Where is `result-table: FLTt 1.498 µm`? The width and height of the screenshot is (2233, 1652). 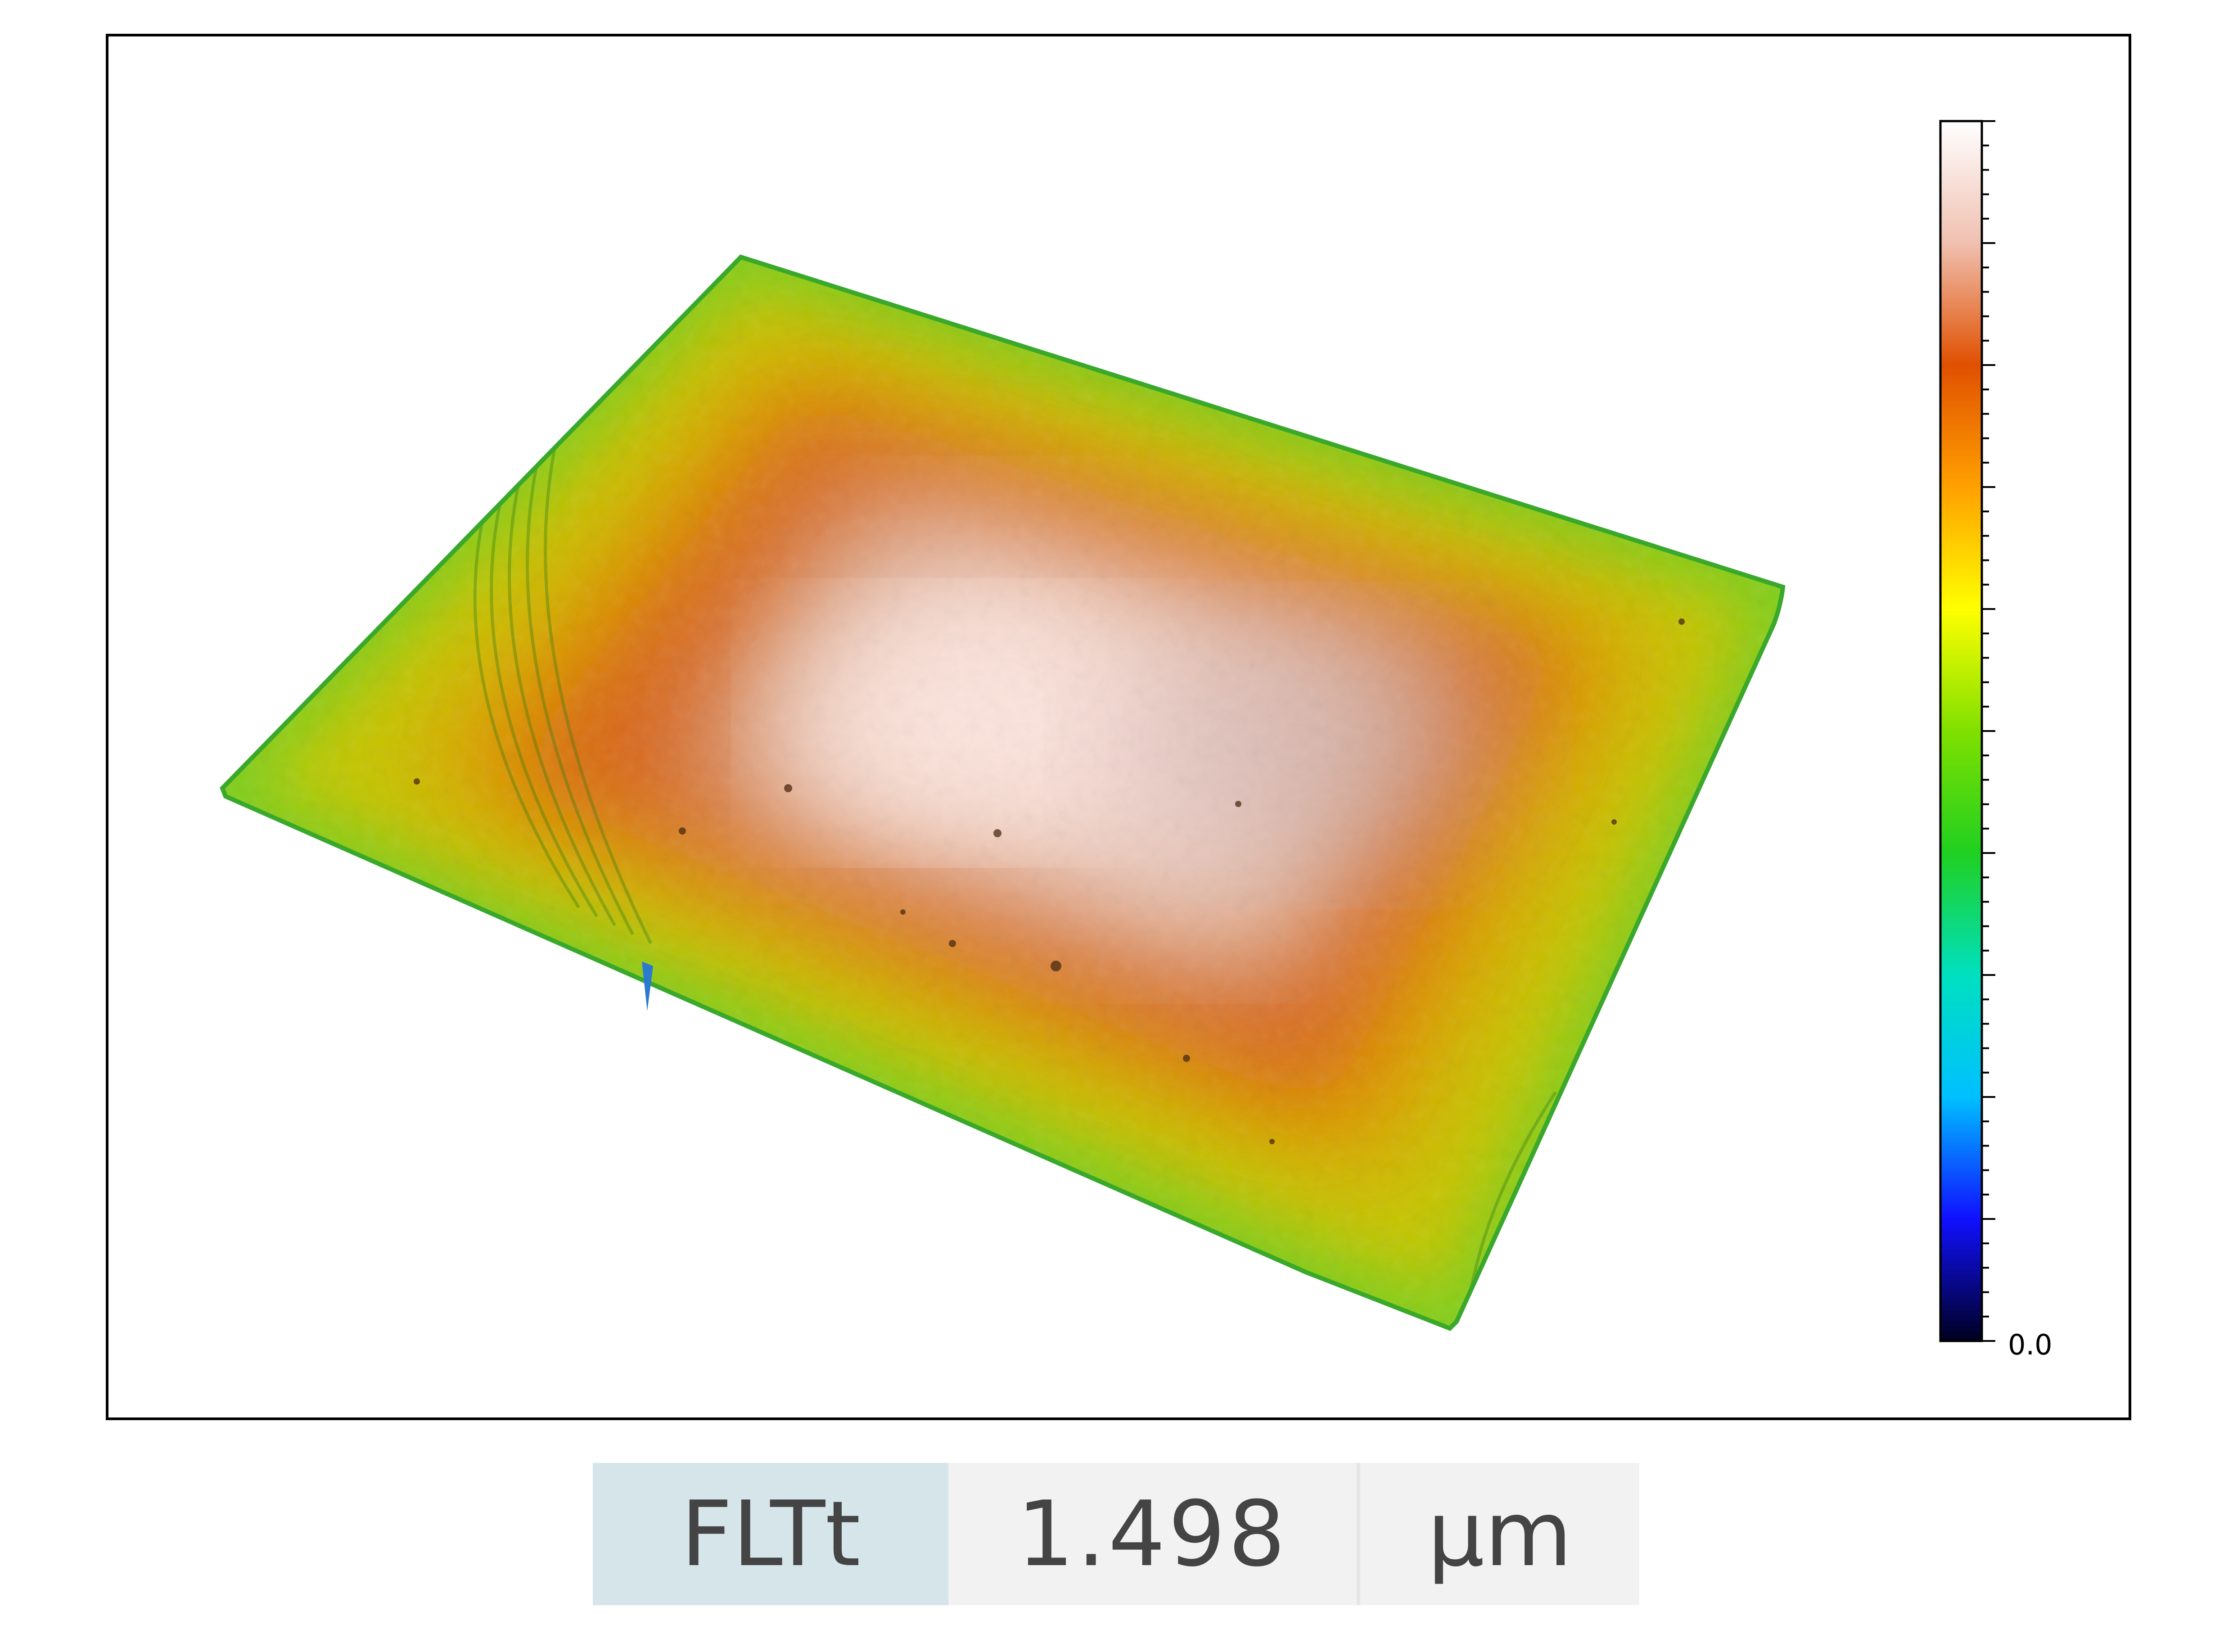
result-table: FLTt 1.498 µm is located at coordinates (1116, 1534).